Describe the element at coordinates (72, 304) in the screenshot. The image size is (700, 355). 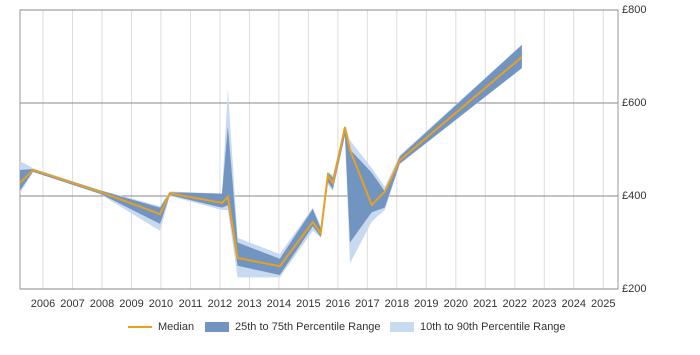
I see `x-tick-label: 2007` at that location.